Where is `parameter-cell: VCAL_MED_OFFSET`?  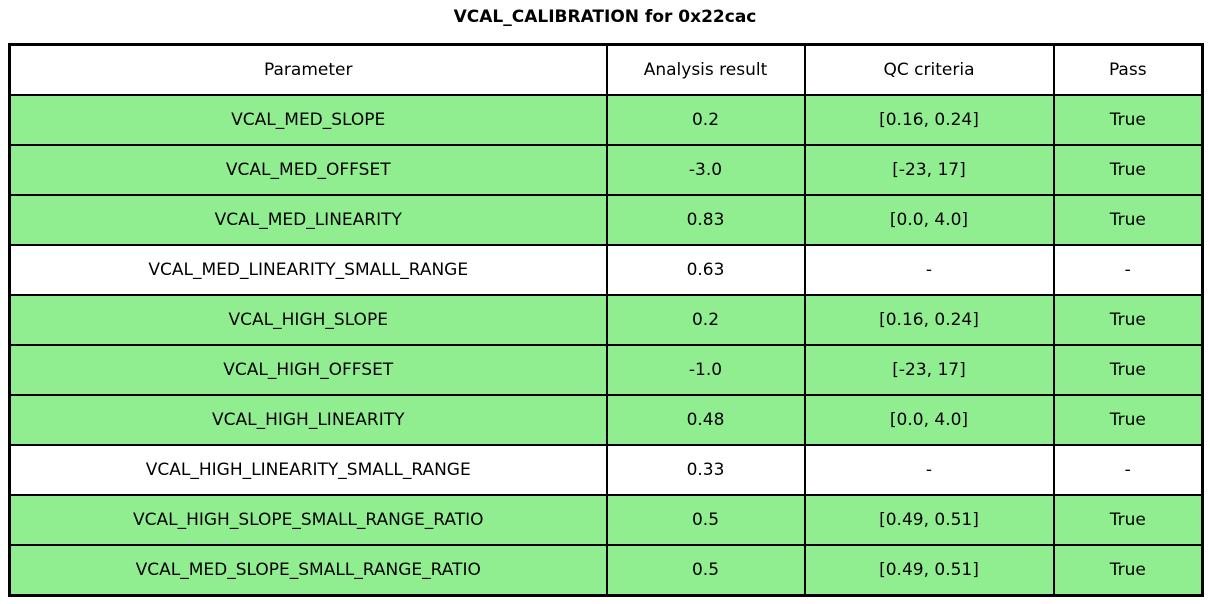
parameter-cell: VCAL_MED_OFFSET is located at coordinates (308, 170).